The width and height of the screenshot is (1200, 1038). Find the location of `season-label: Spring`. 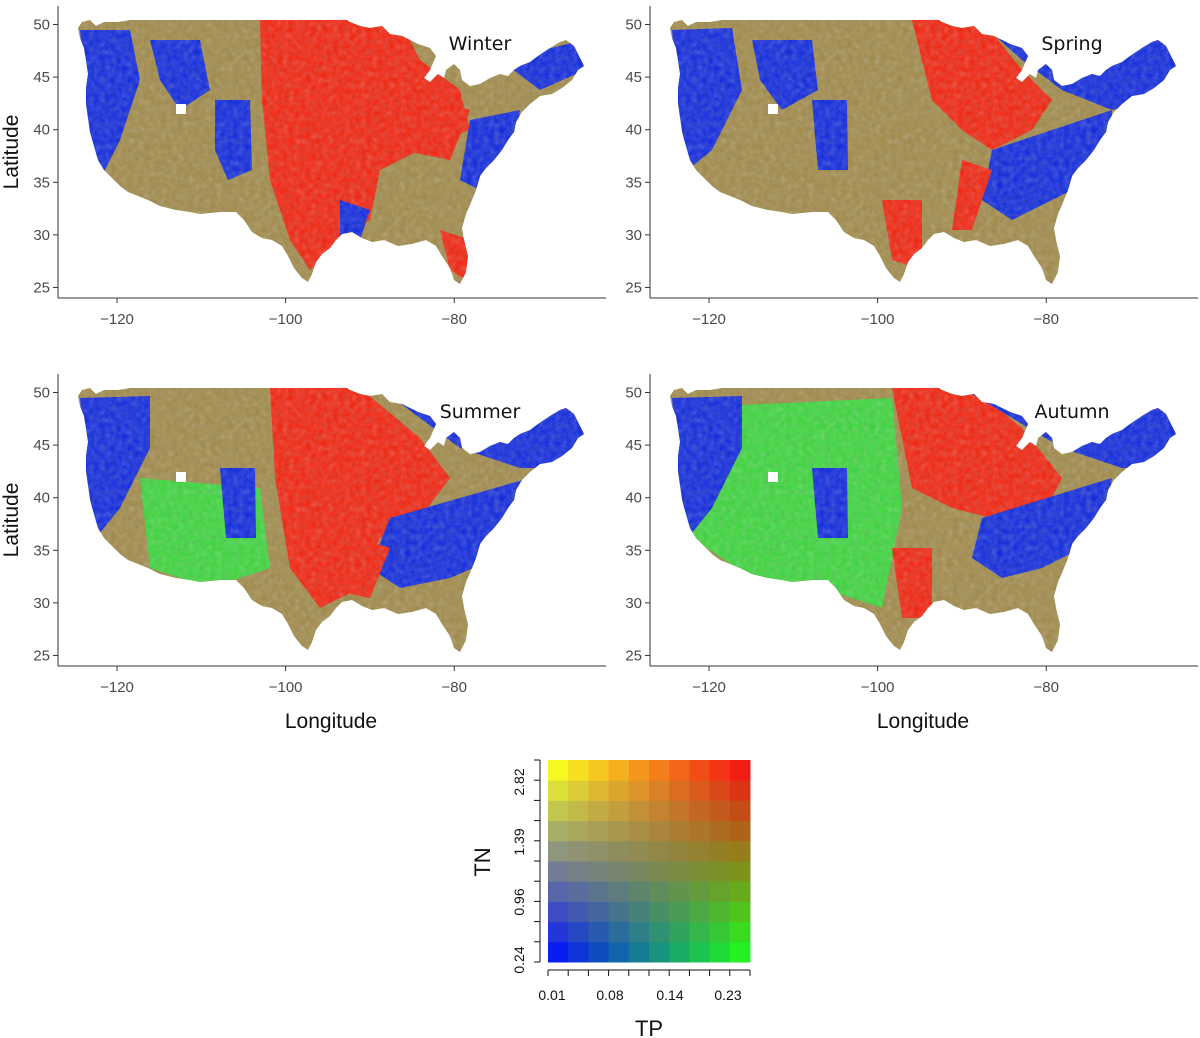

season-label: Spring is located at coordinates (1071, 44).